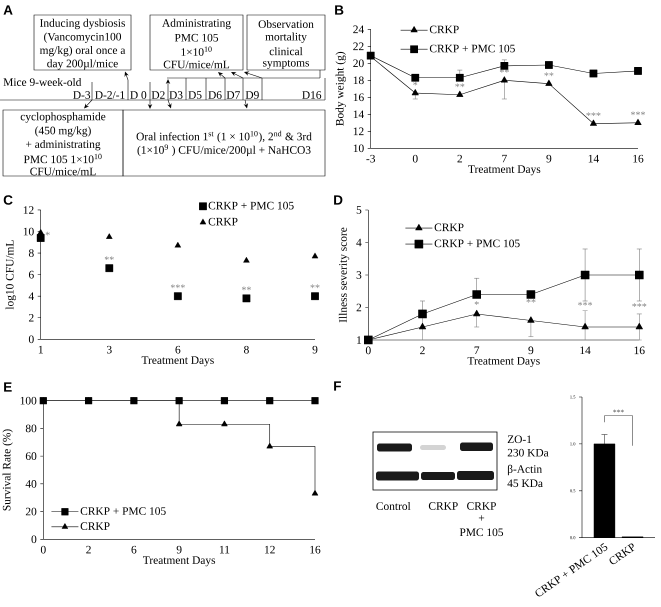 The width and height of the screenshot is (661, 607). I want to click on text: (Vancomycin100, so click(83, 37).